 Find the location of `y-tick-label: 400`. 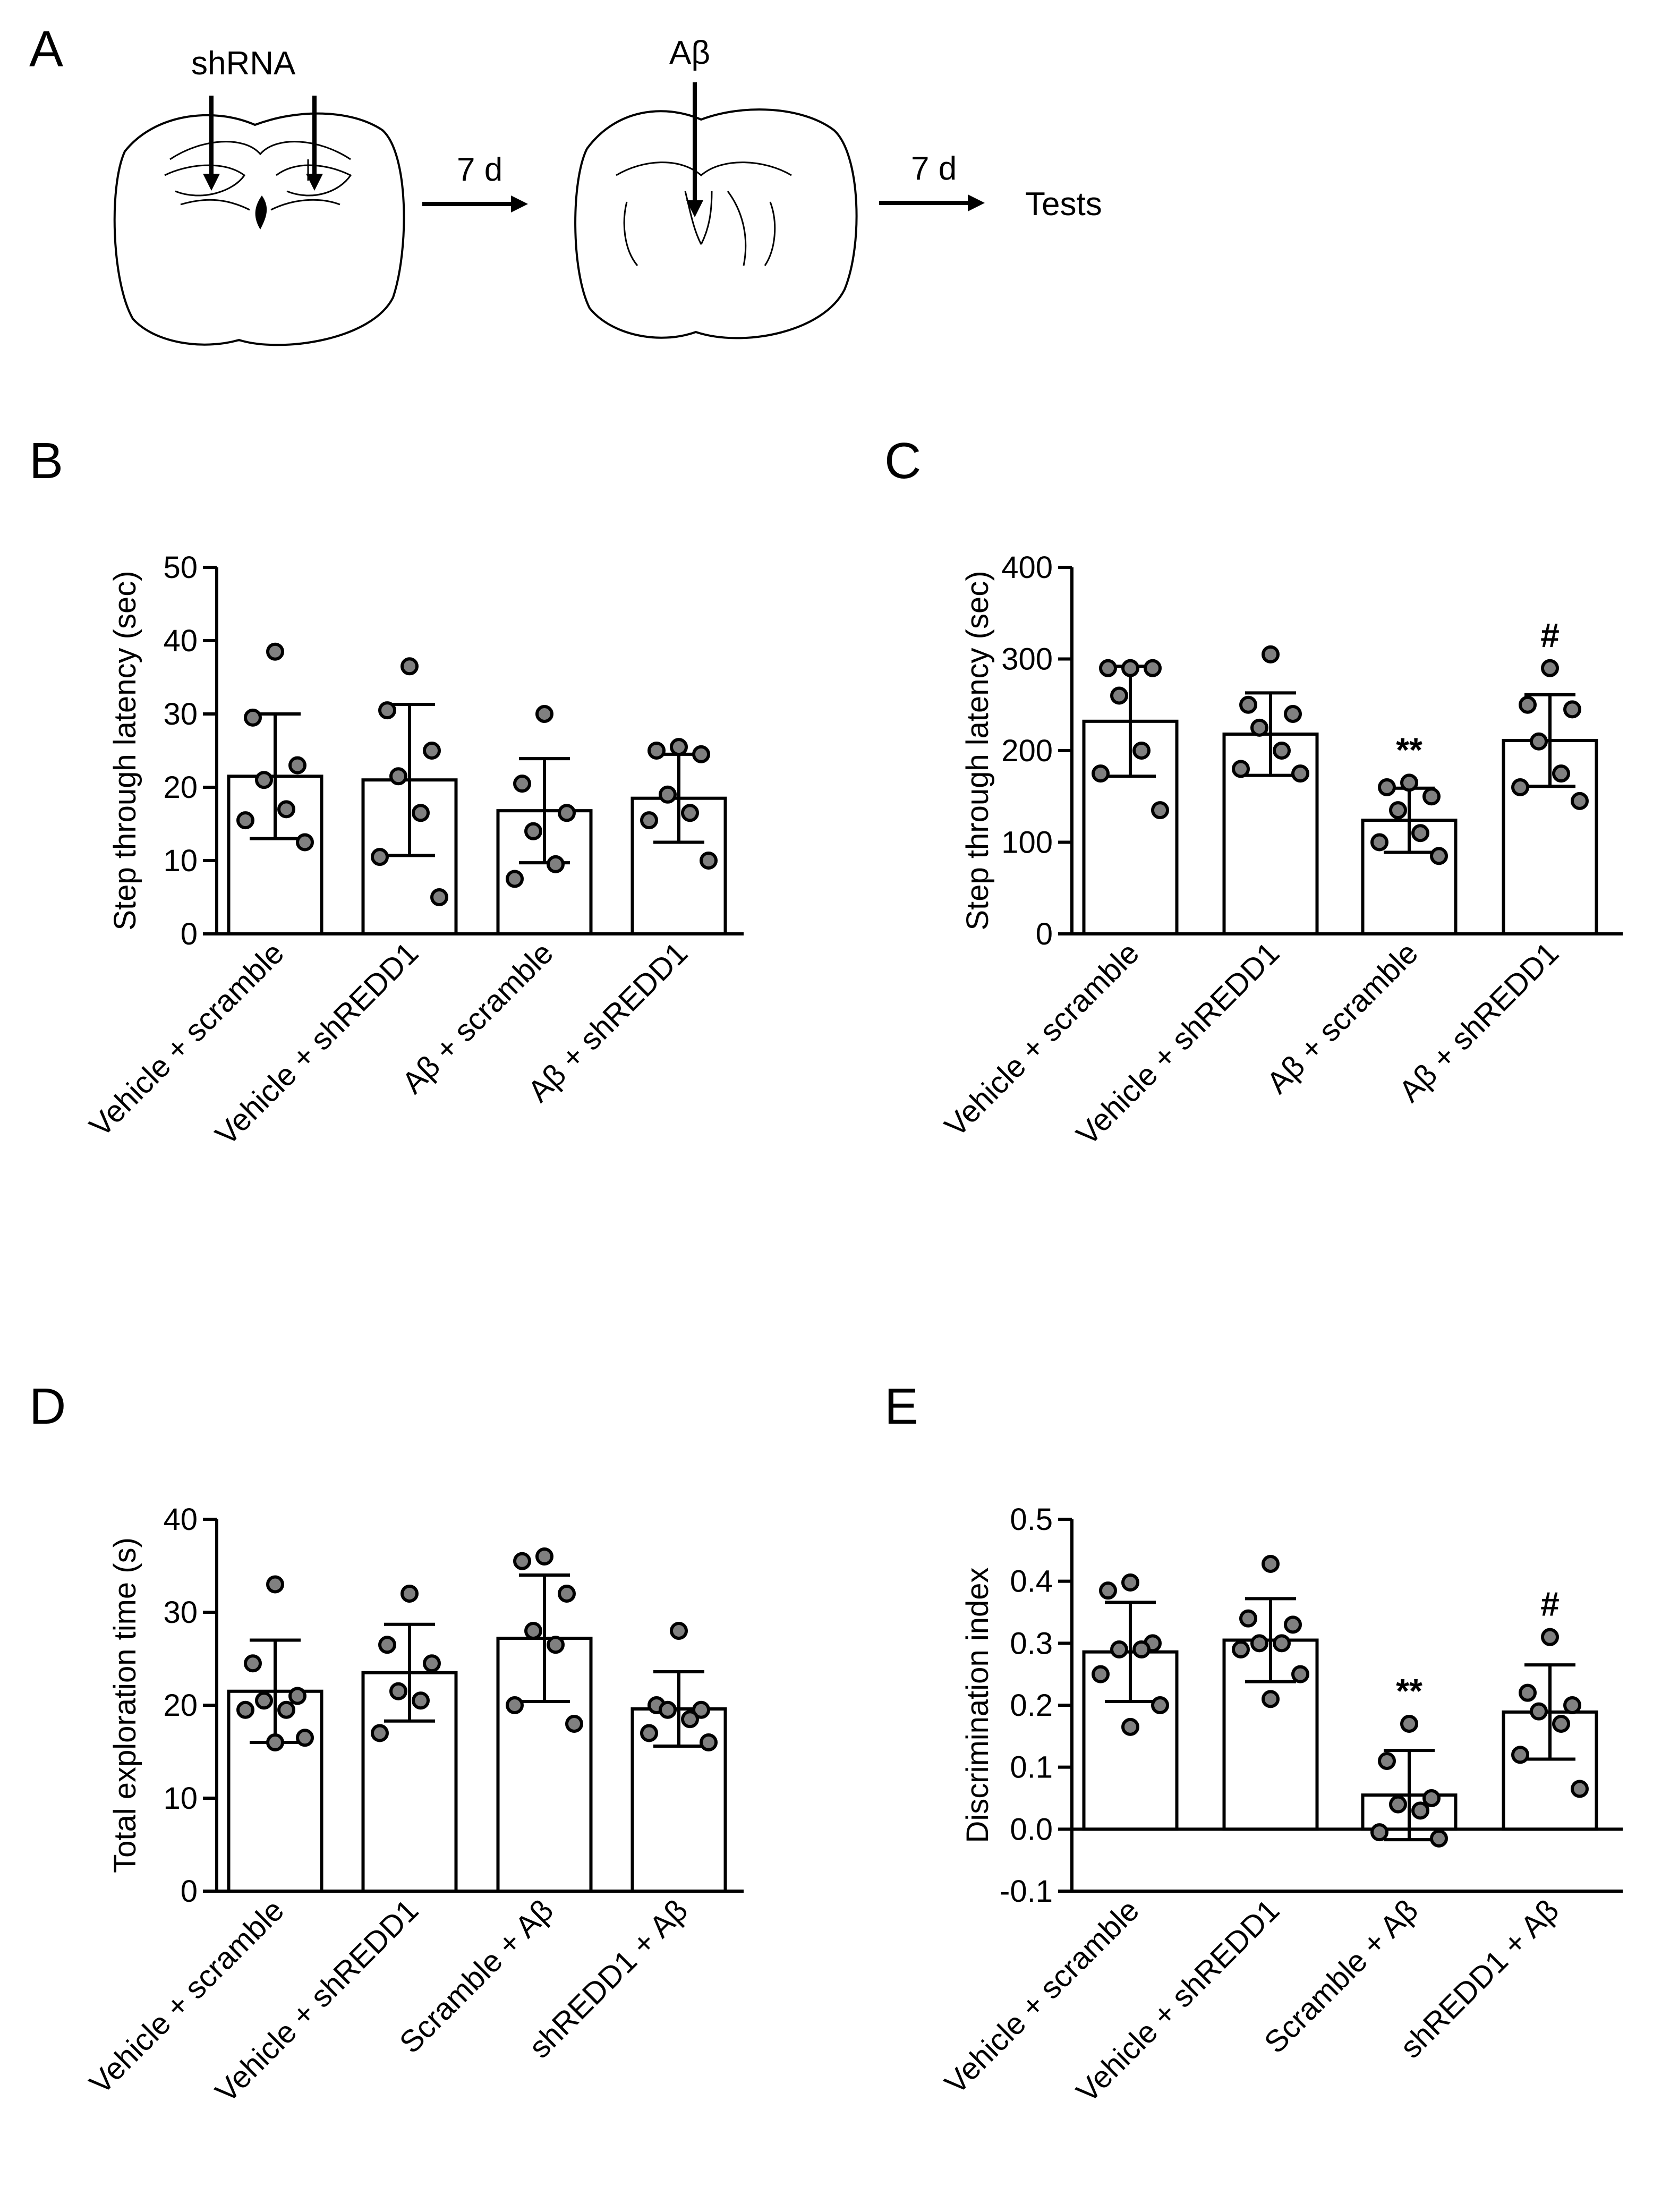

y-tick-label: 400 is located at coordinates (1027, 567).